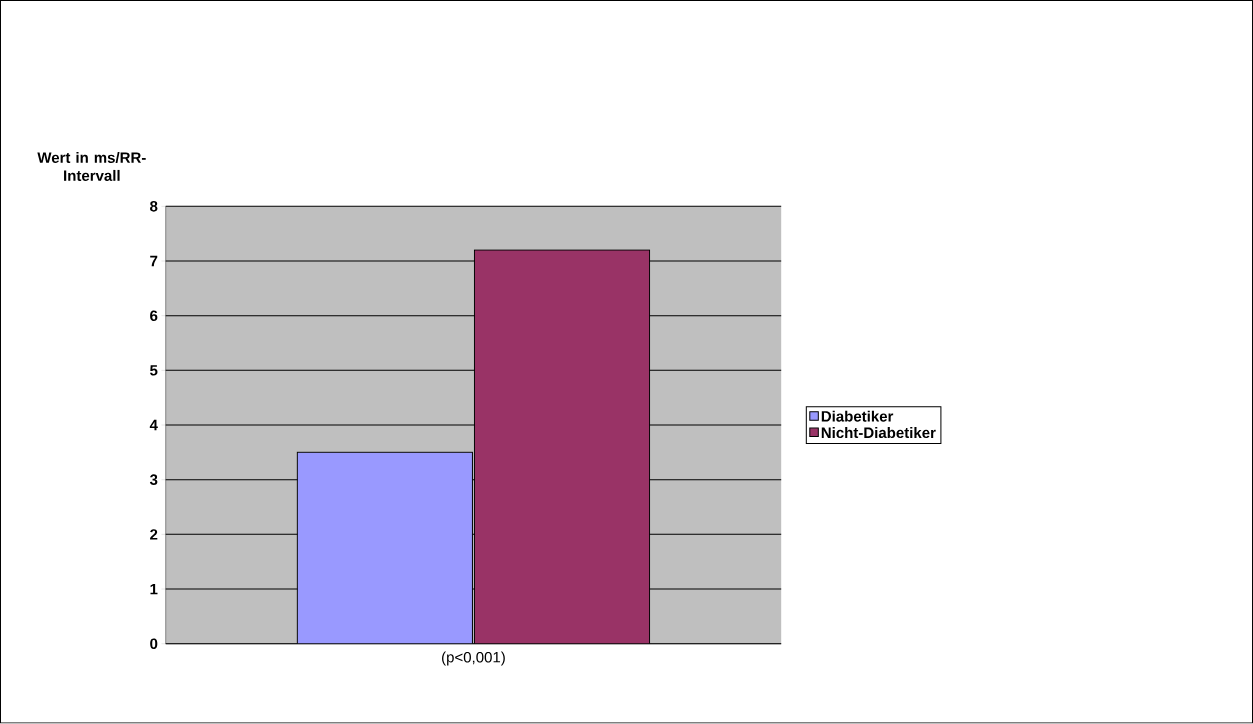 The image size is (1253, 724). Describe the element at coordinates (154, 206) in the screenshot. I see `y-tick-label: 8` at that location.